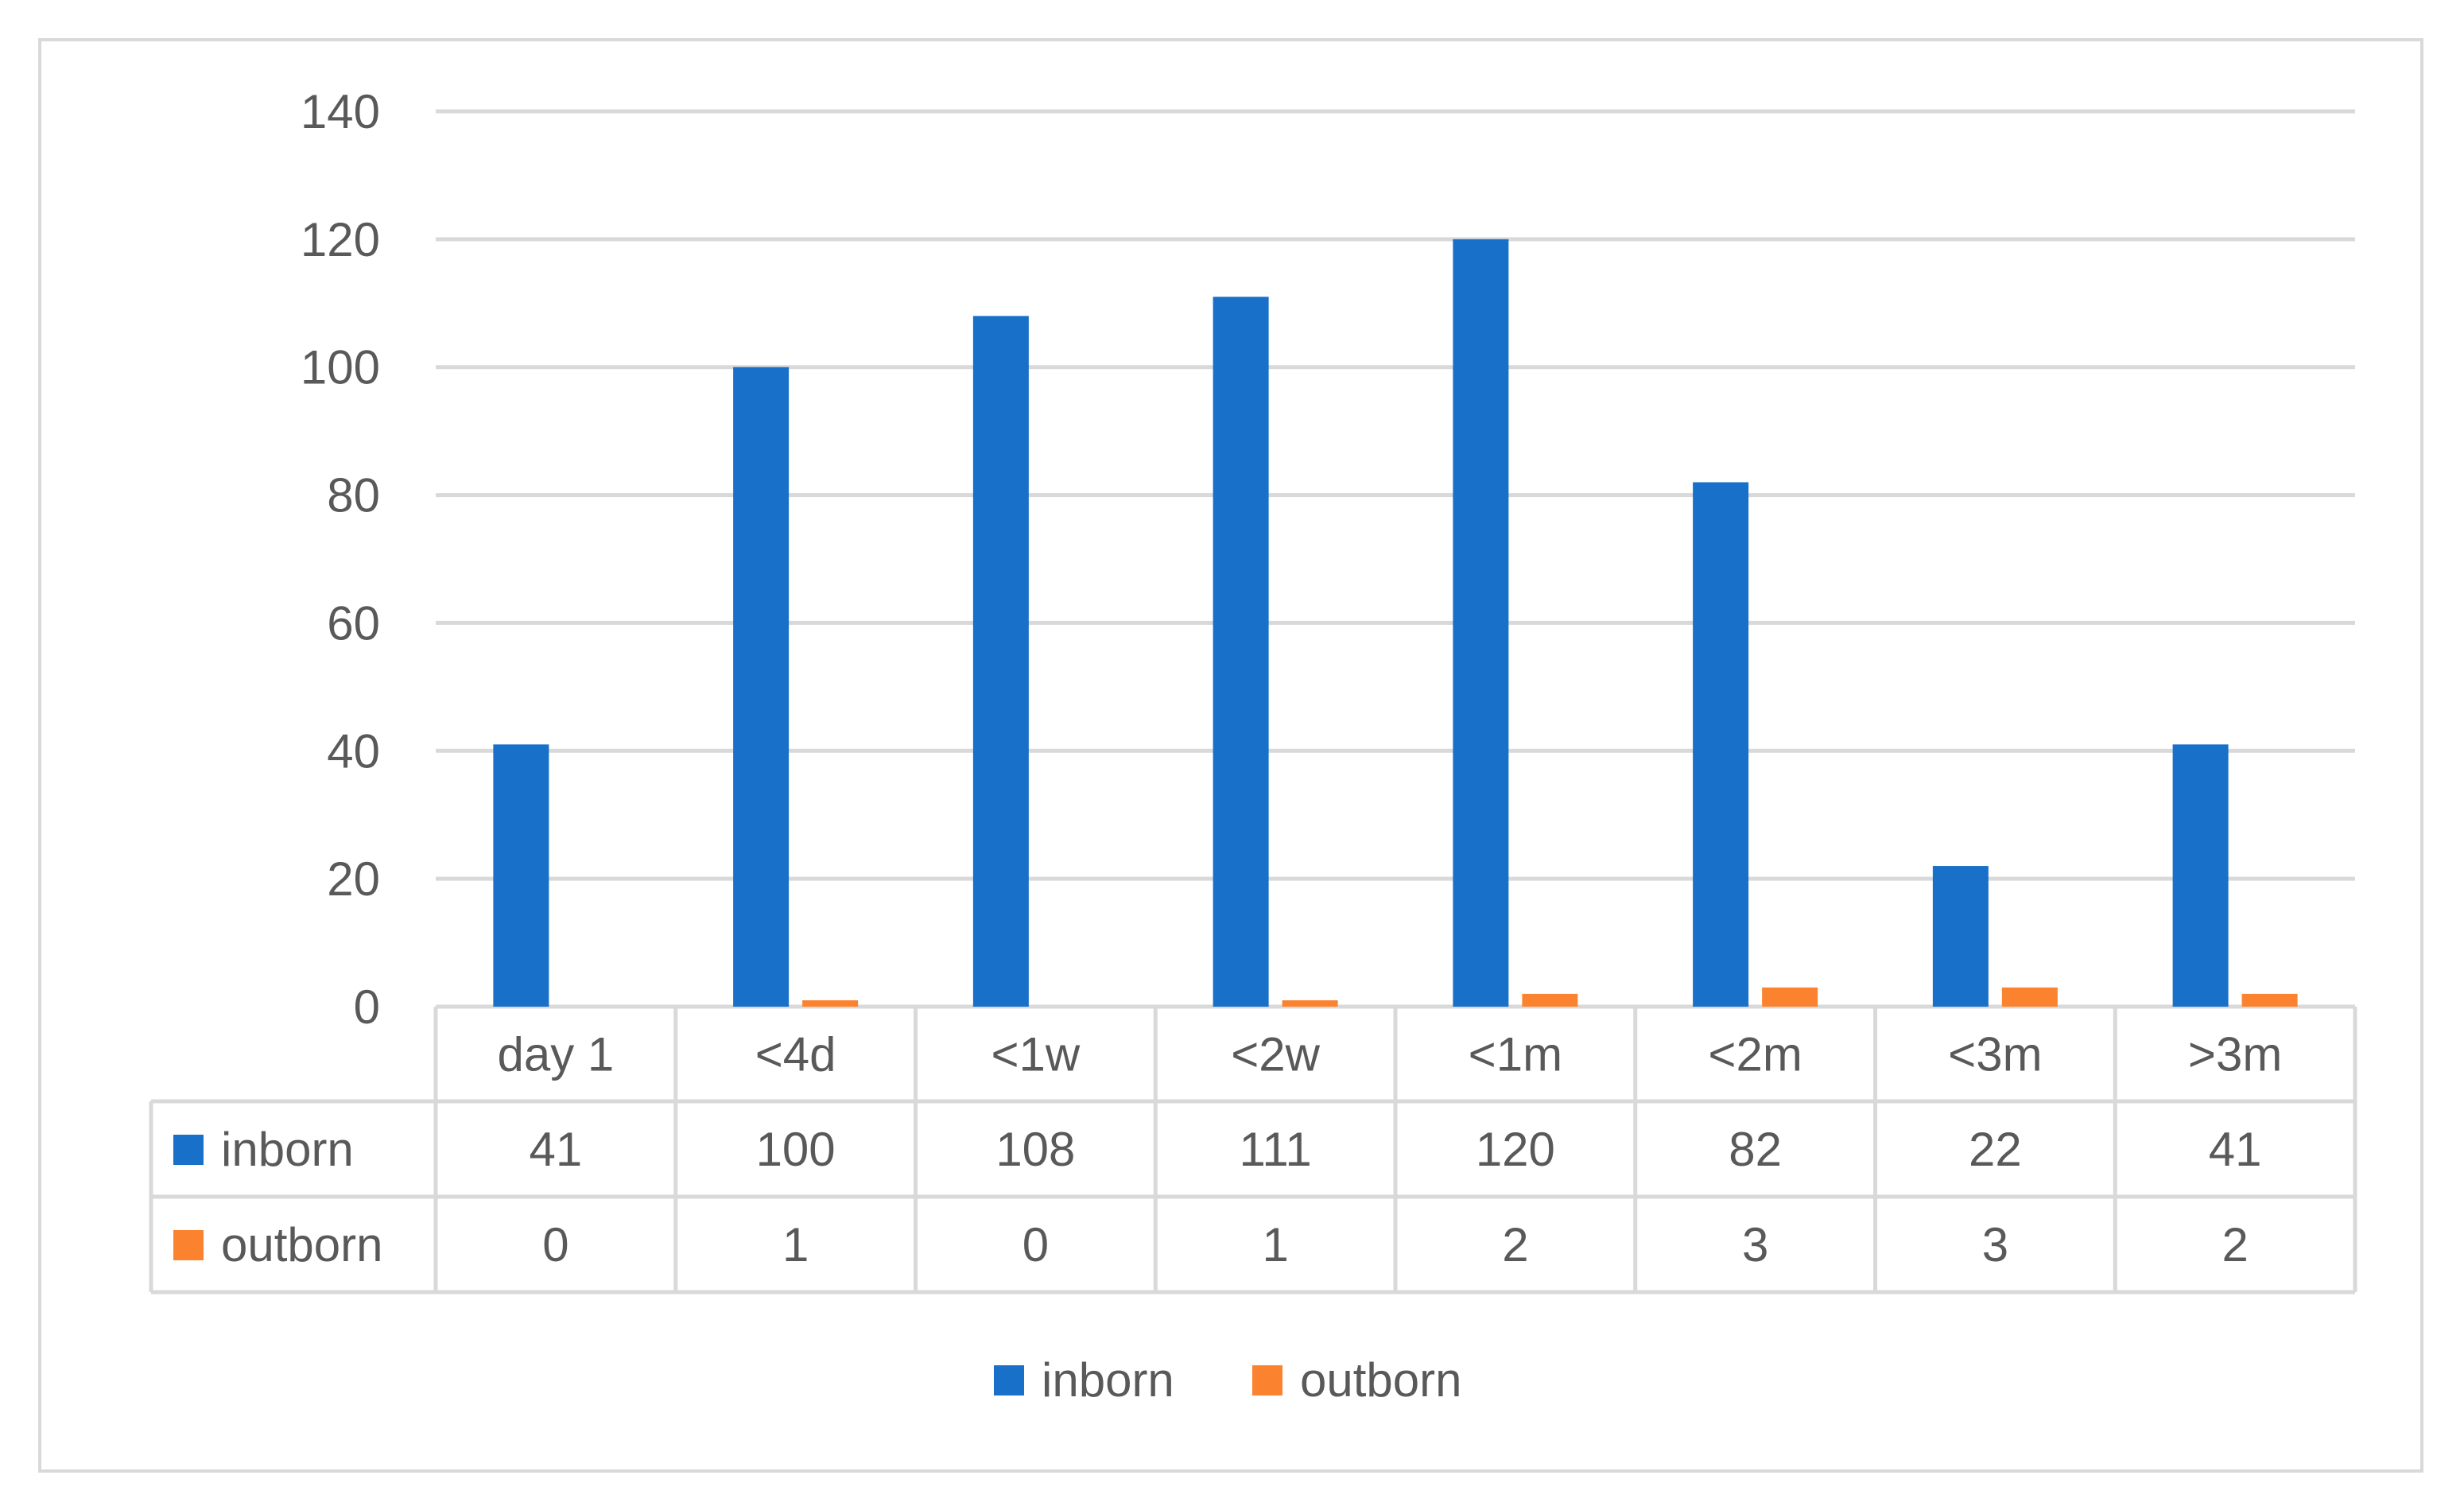 This screenshot has height=1510, width=2464. I want to click on y-axis-ticks: 0 20 40 60 80 100 120 140, so click(340, 559).